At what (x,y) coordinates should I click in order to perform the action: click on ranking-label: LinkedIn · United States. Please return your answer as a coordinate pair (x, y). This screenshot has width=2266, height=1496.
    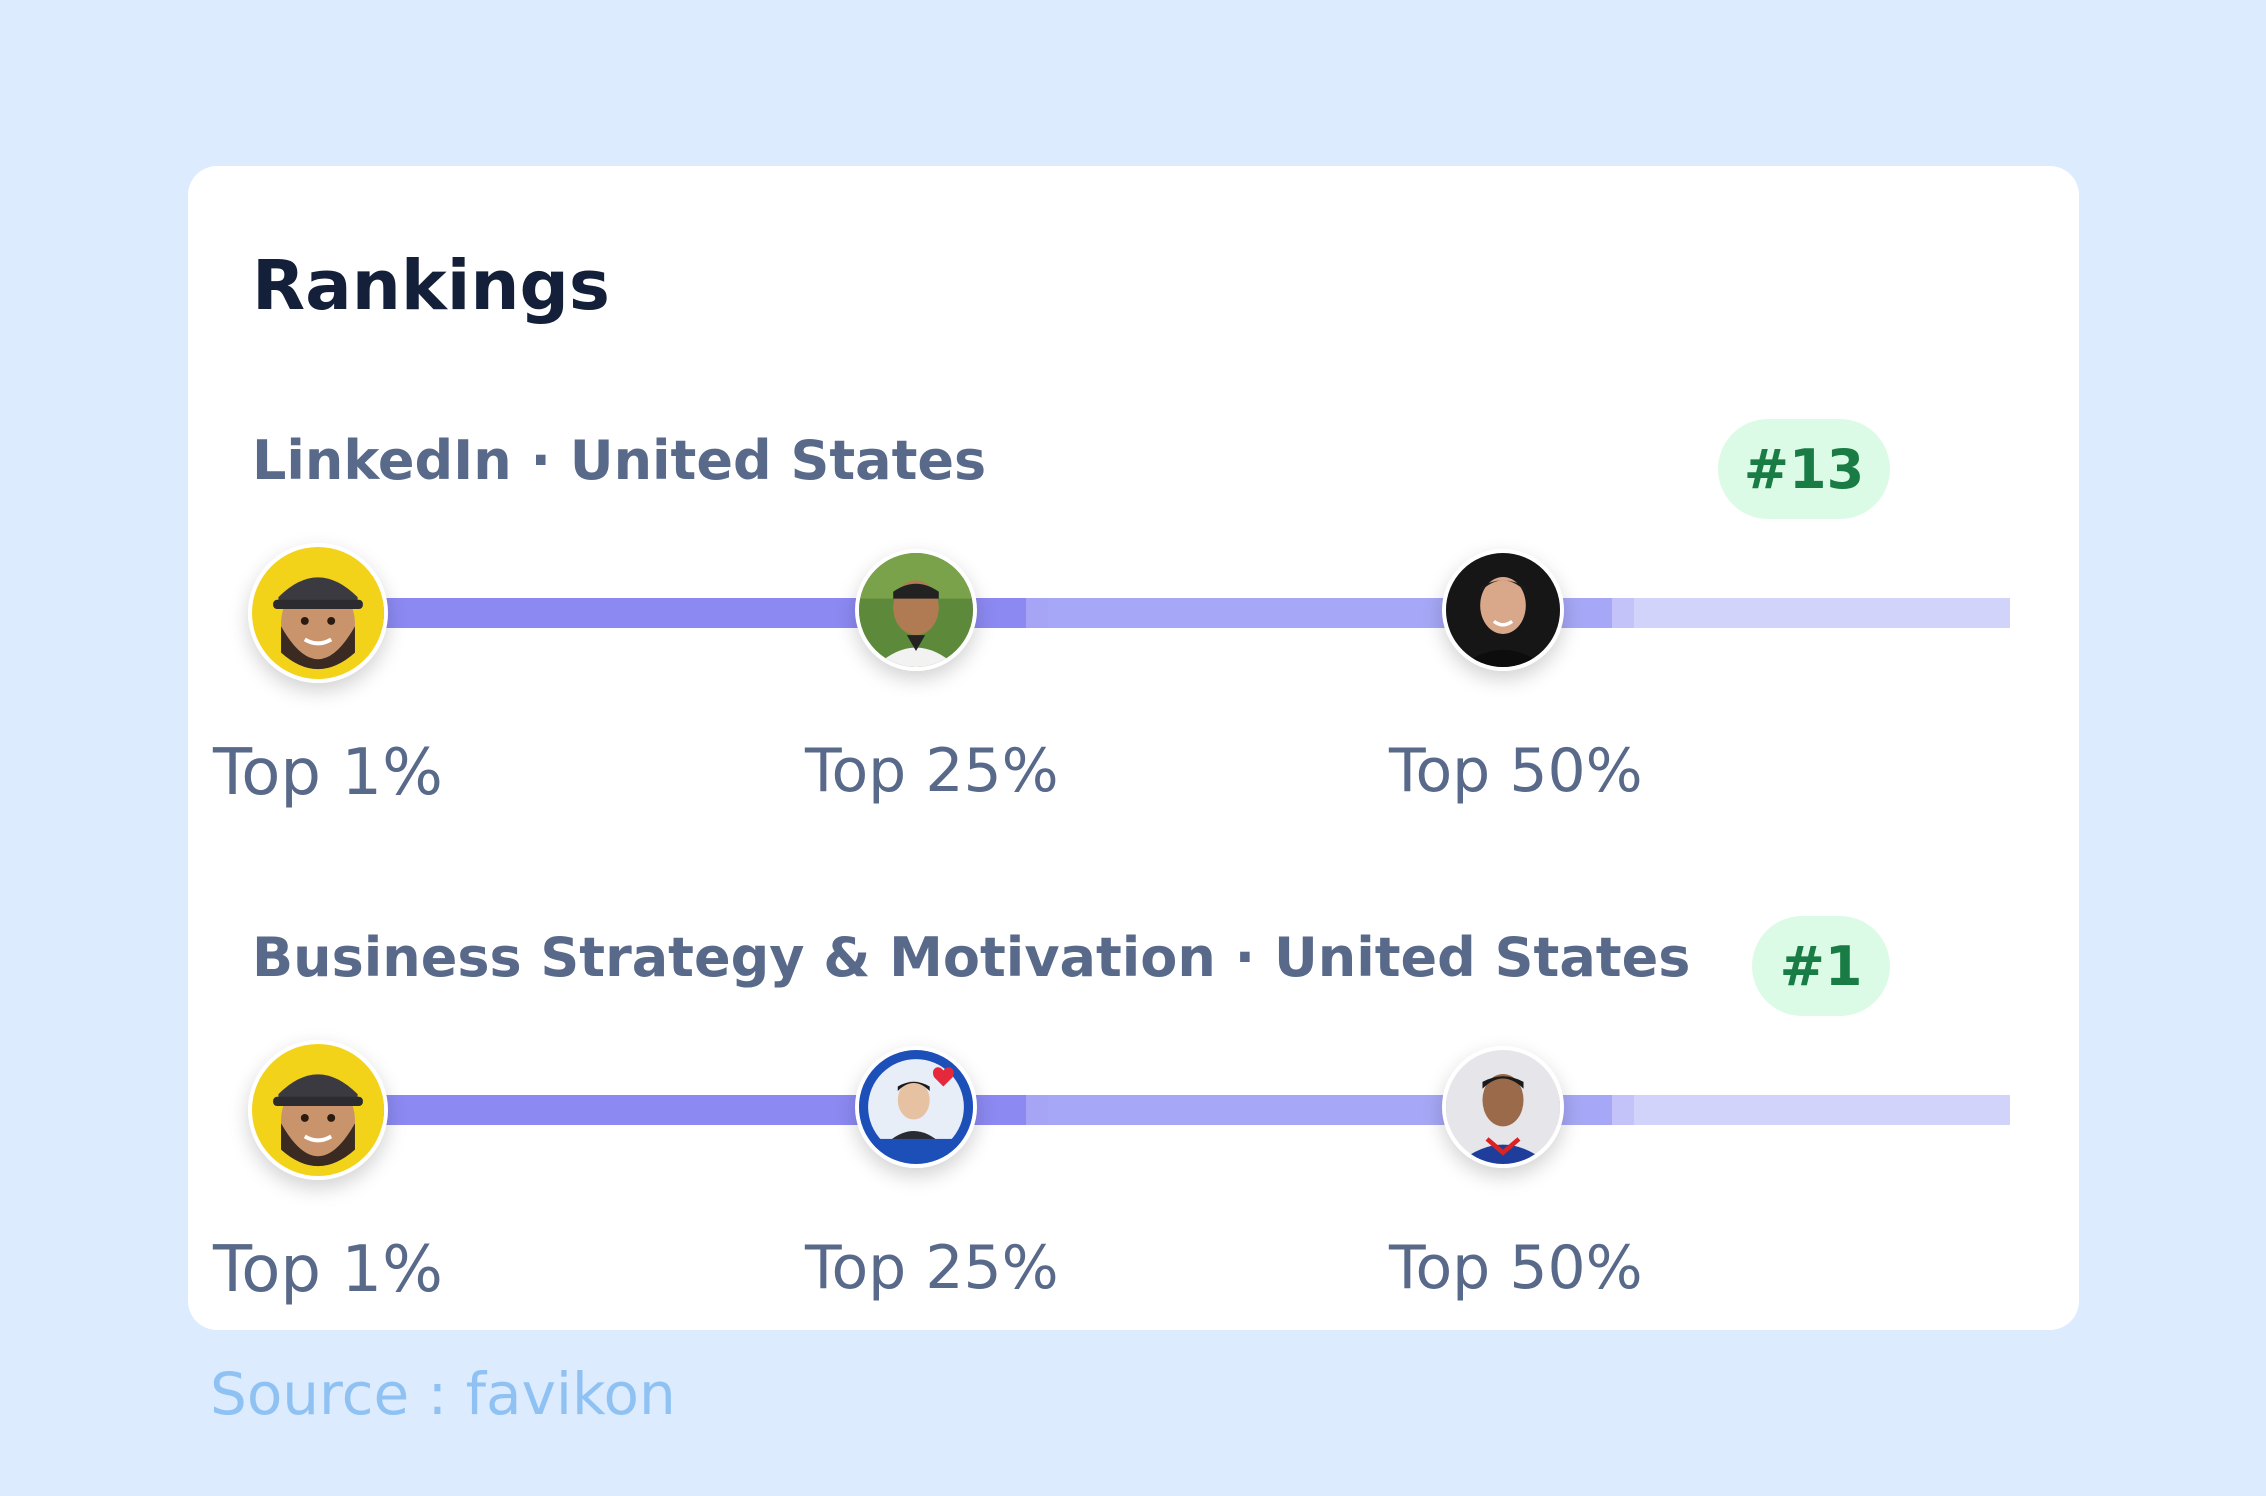
    Looking at the image, I should click on (619, 460).